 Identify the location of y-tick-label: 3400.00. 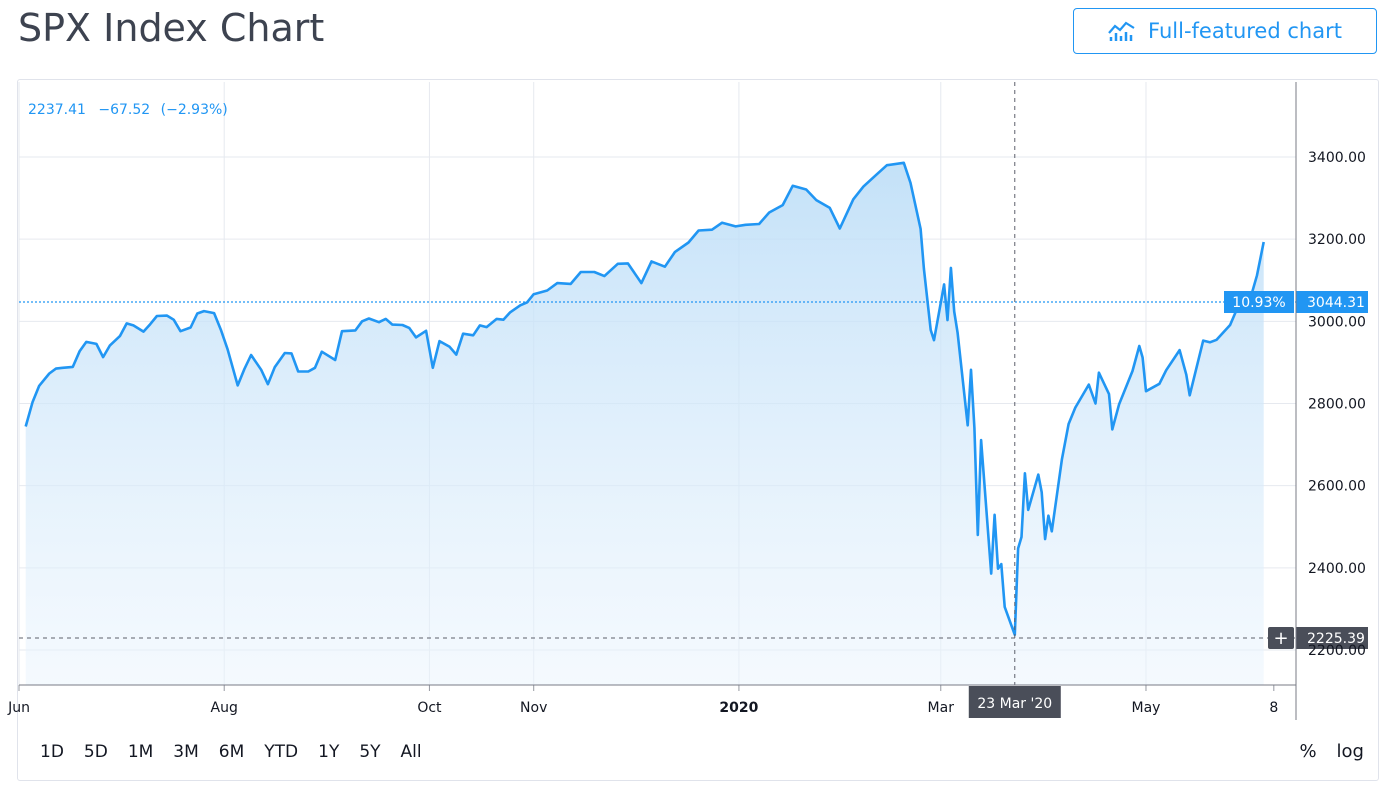
(1337, 158).